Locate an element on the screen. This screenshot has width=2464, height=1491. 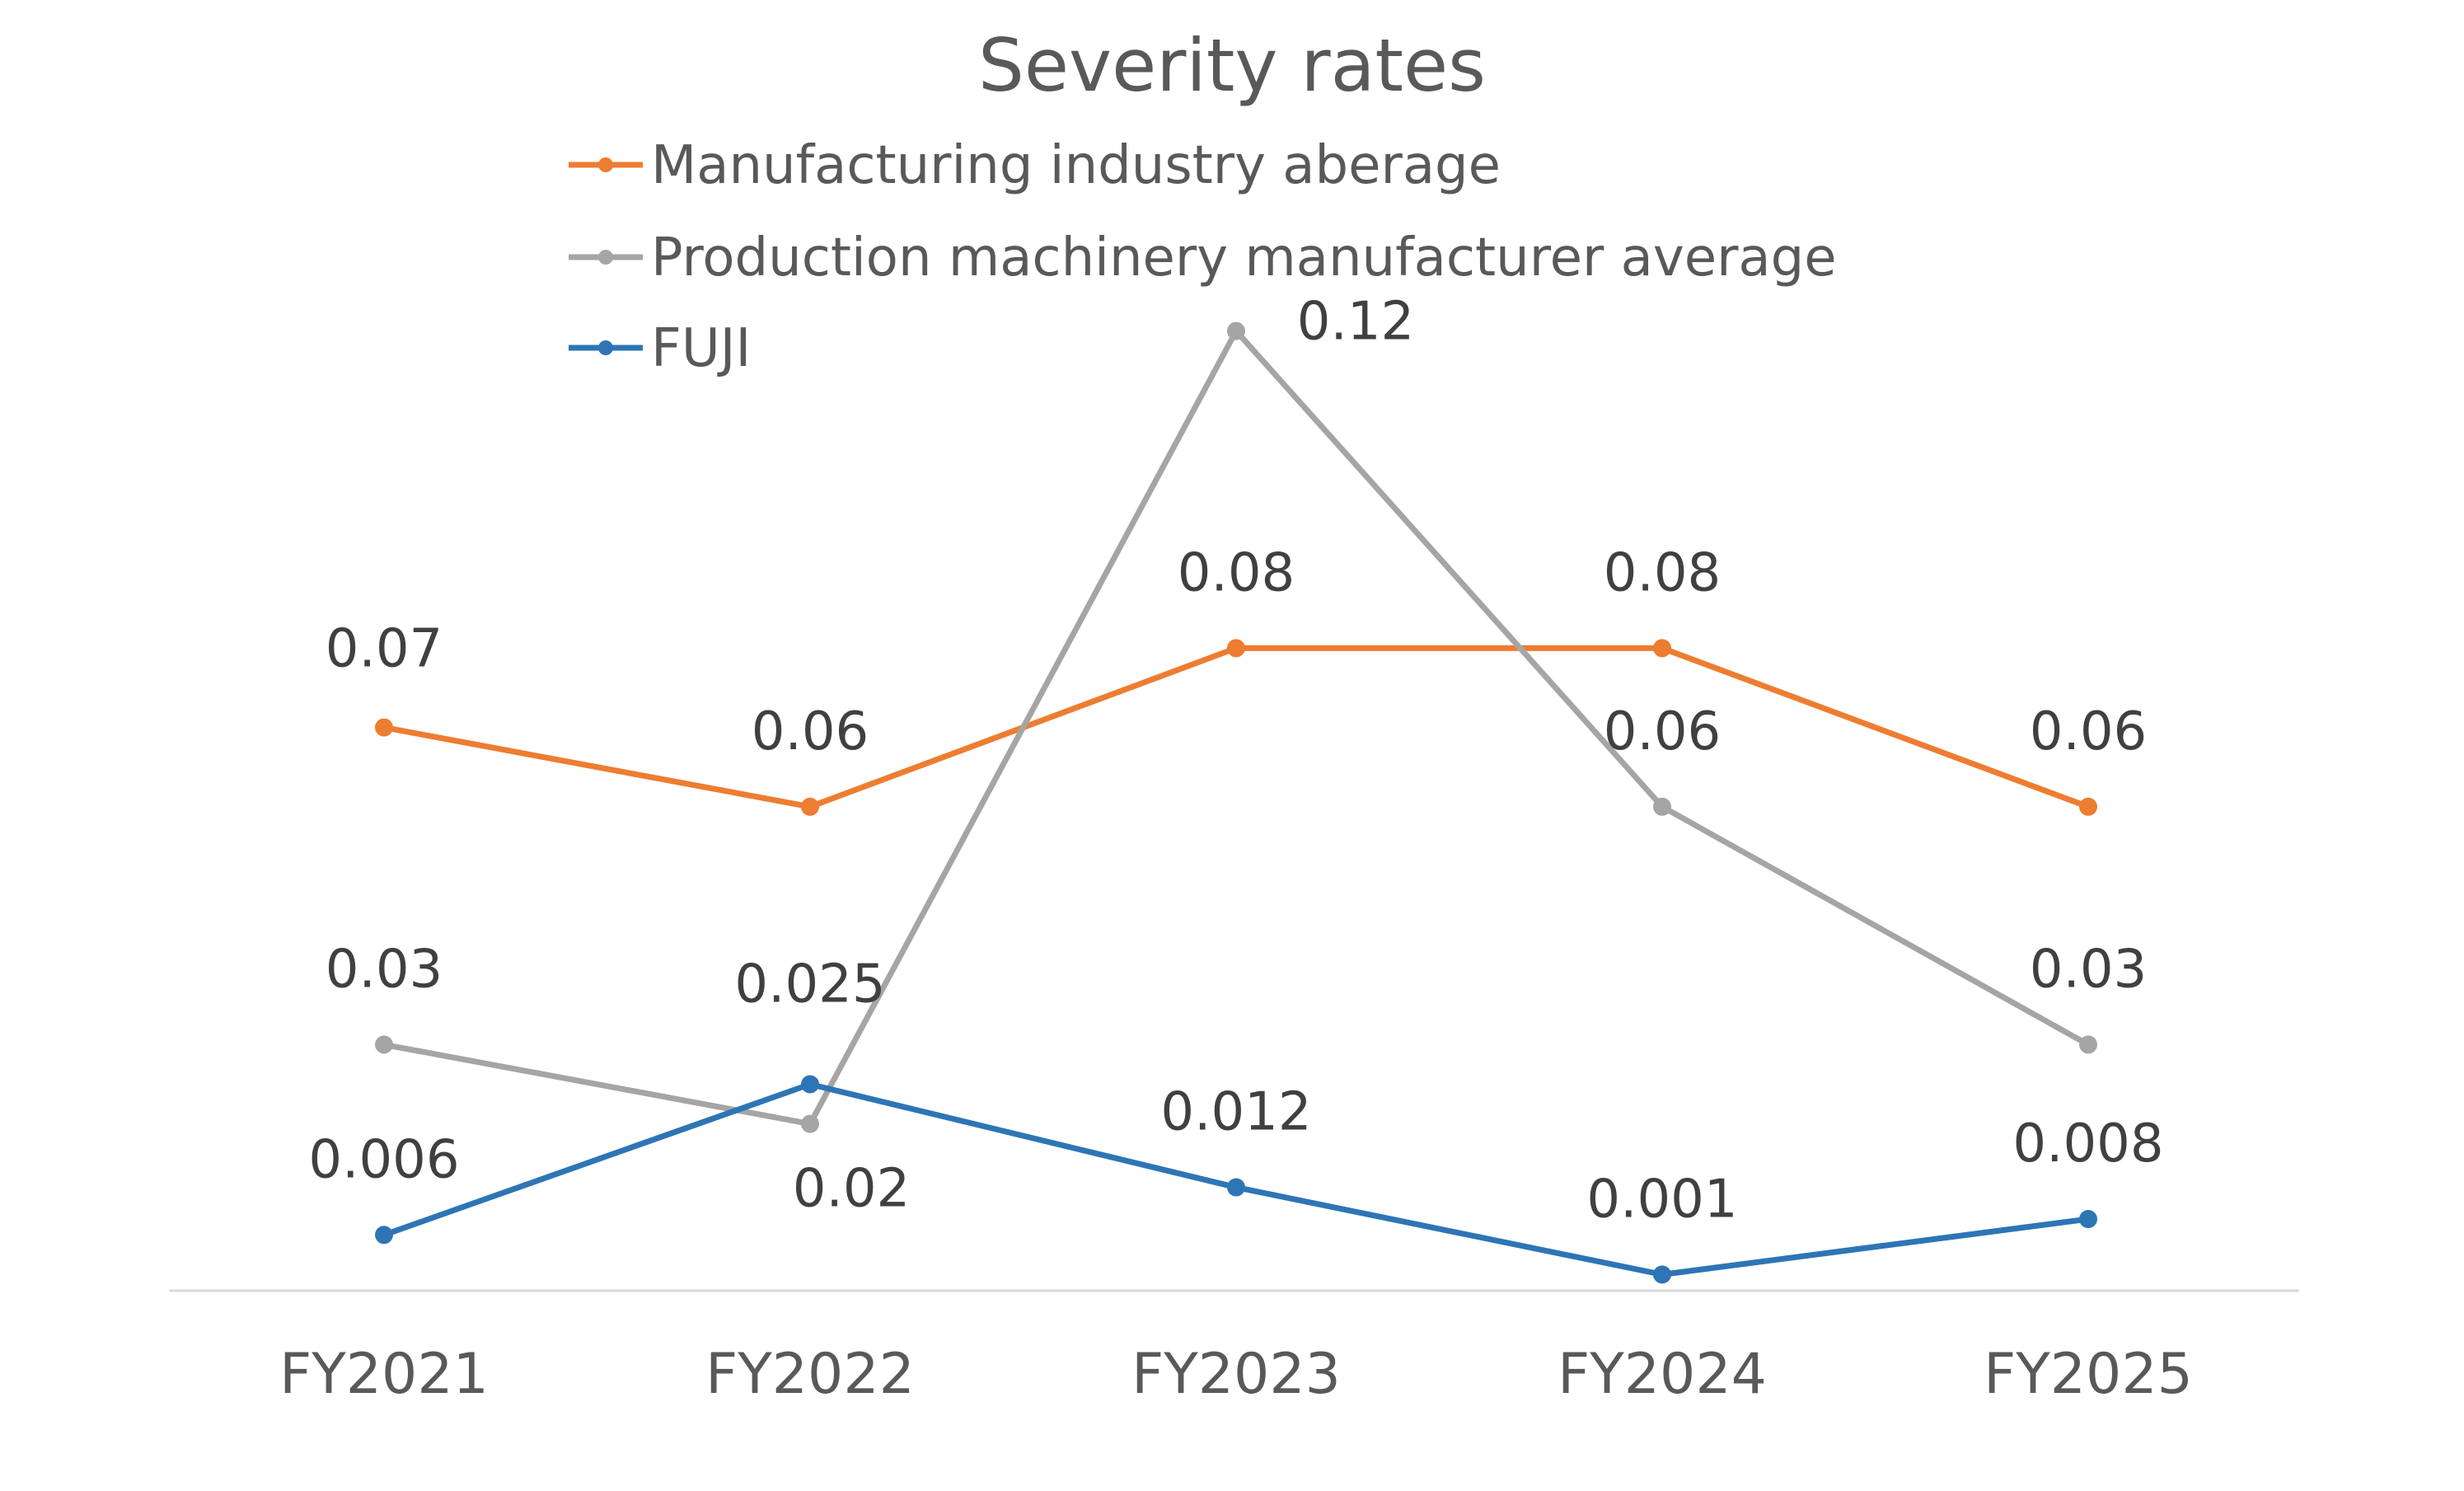
legend-label-2: FUJI is located at coordinates (701, 348).